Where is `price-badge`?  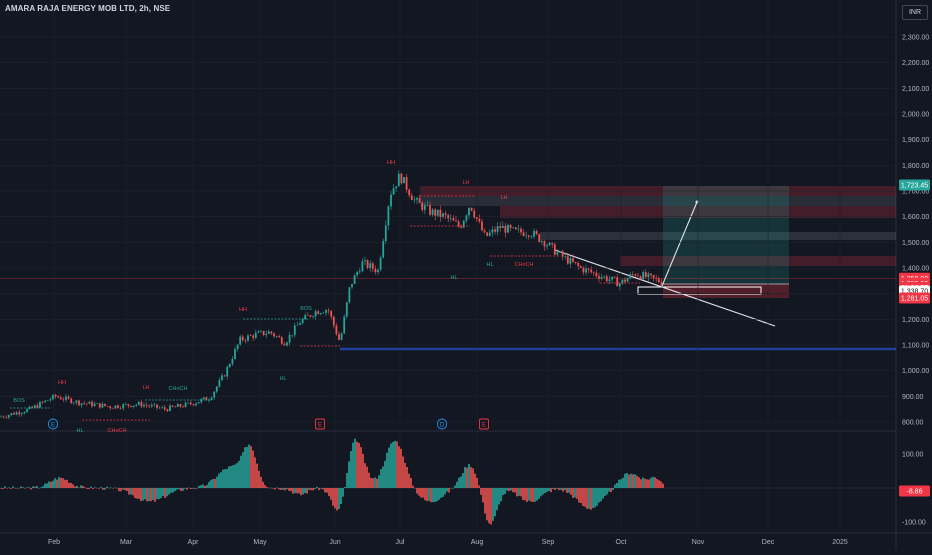 price-badge is located at coordinates (914, 298).